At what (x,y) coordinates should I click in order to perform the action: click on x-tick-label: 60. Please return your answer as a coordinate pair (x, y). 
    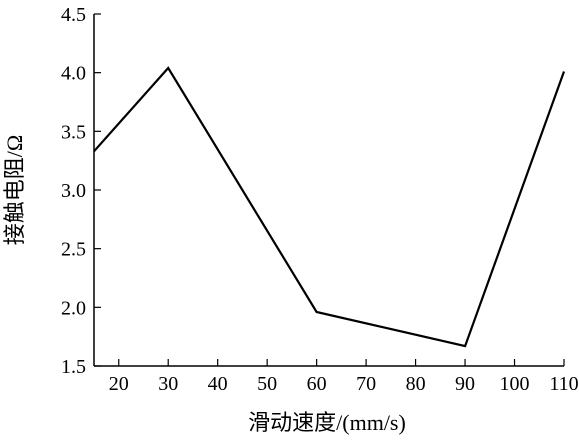
    Looking at the image, I should click on (317, 384).